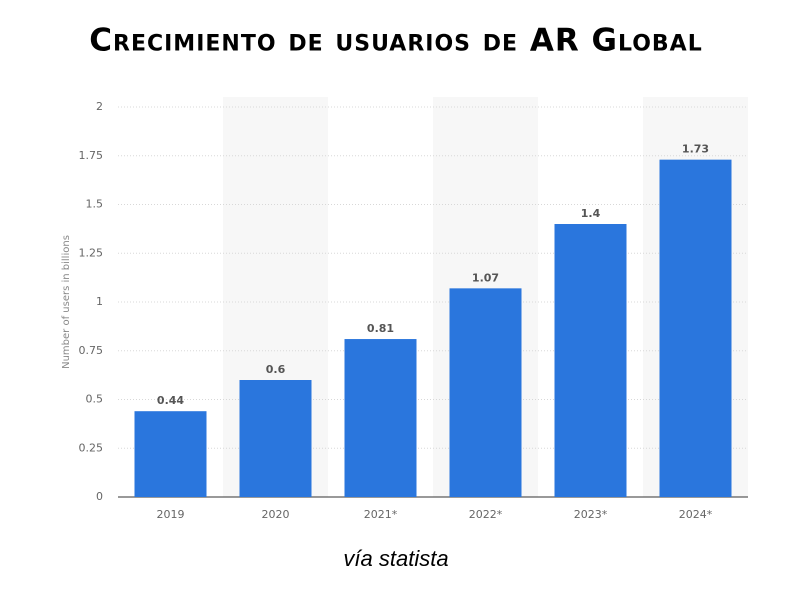 The image size is (810, 604). Describe the element at coordinates (170, 400) in the screenshot. I see `value-label: 0.44` at that location.